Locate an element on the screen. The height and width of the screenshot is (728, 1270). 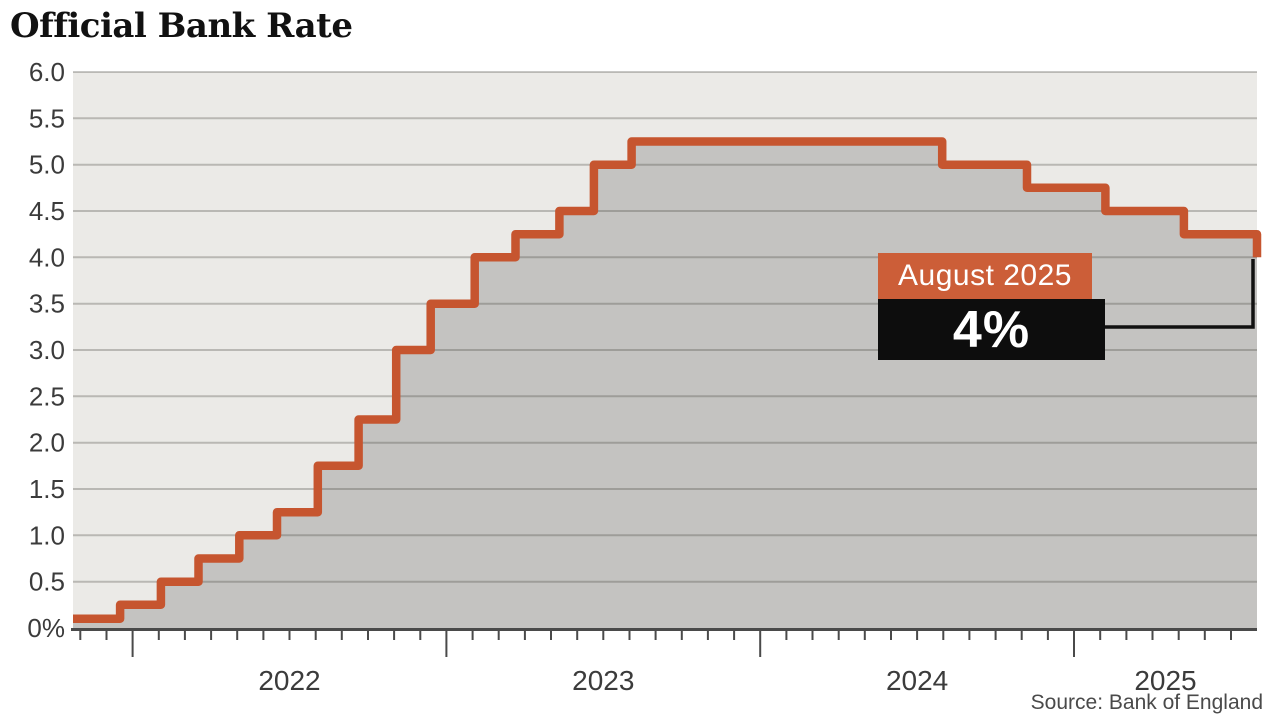
y-axis-label: 4.5 is located at coordinates (47, 211).